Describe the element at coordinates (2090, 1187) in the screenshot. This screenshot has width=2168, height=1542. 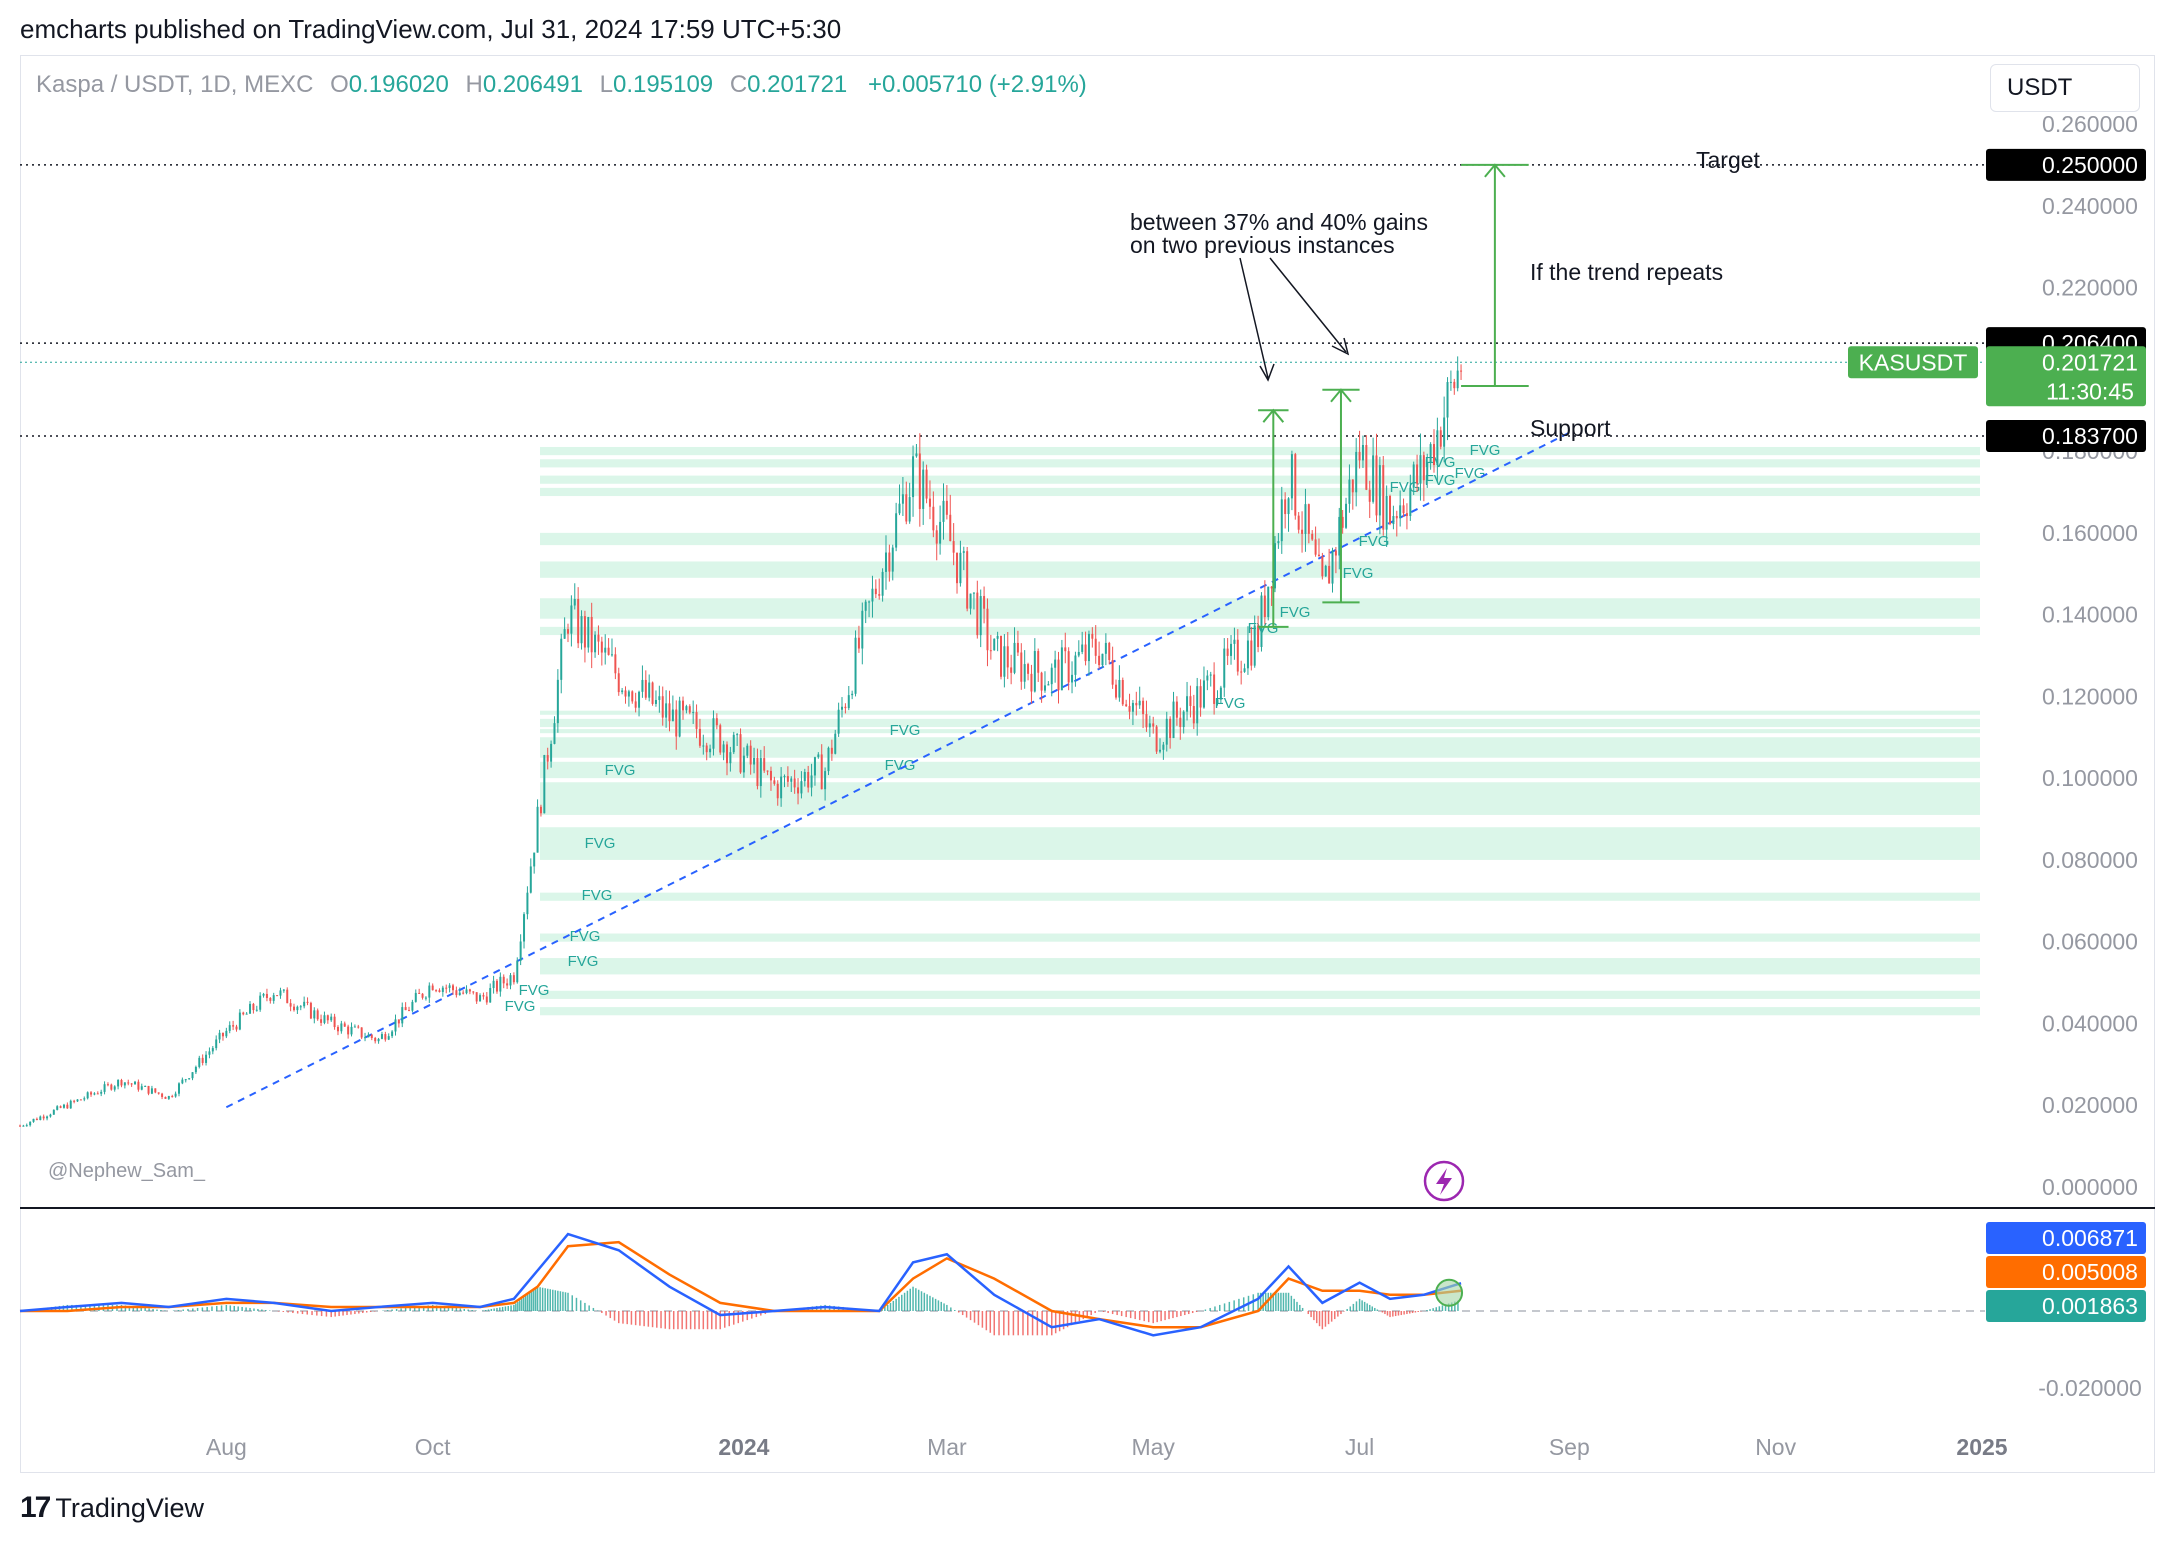
I see `y-tick-label: 0.000000` at that location.